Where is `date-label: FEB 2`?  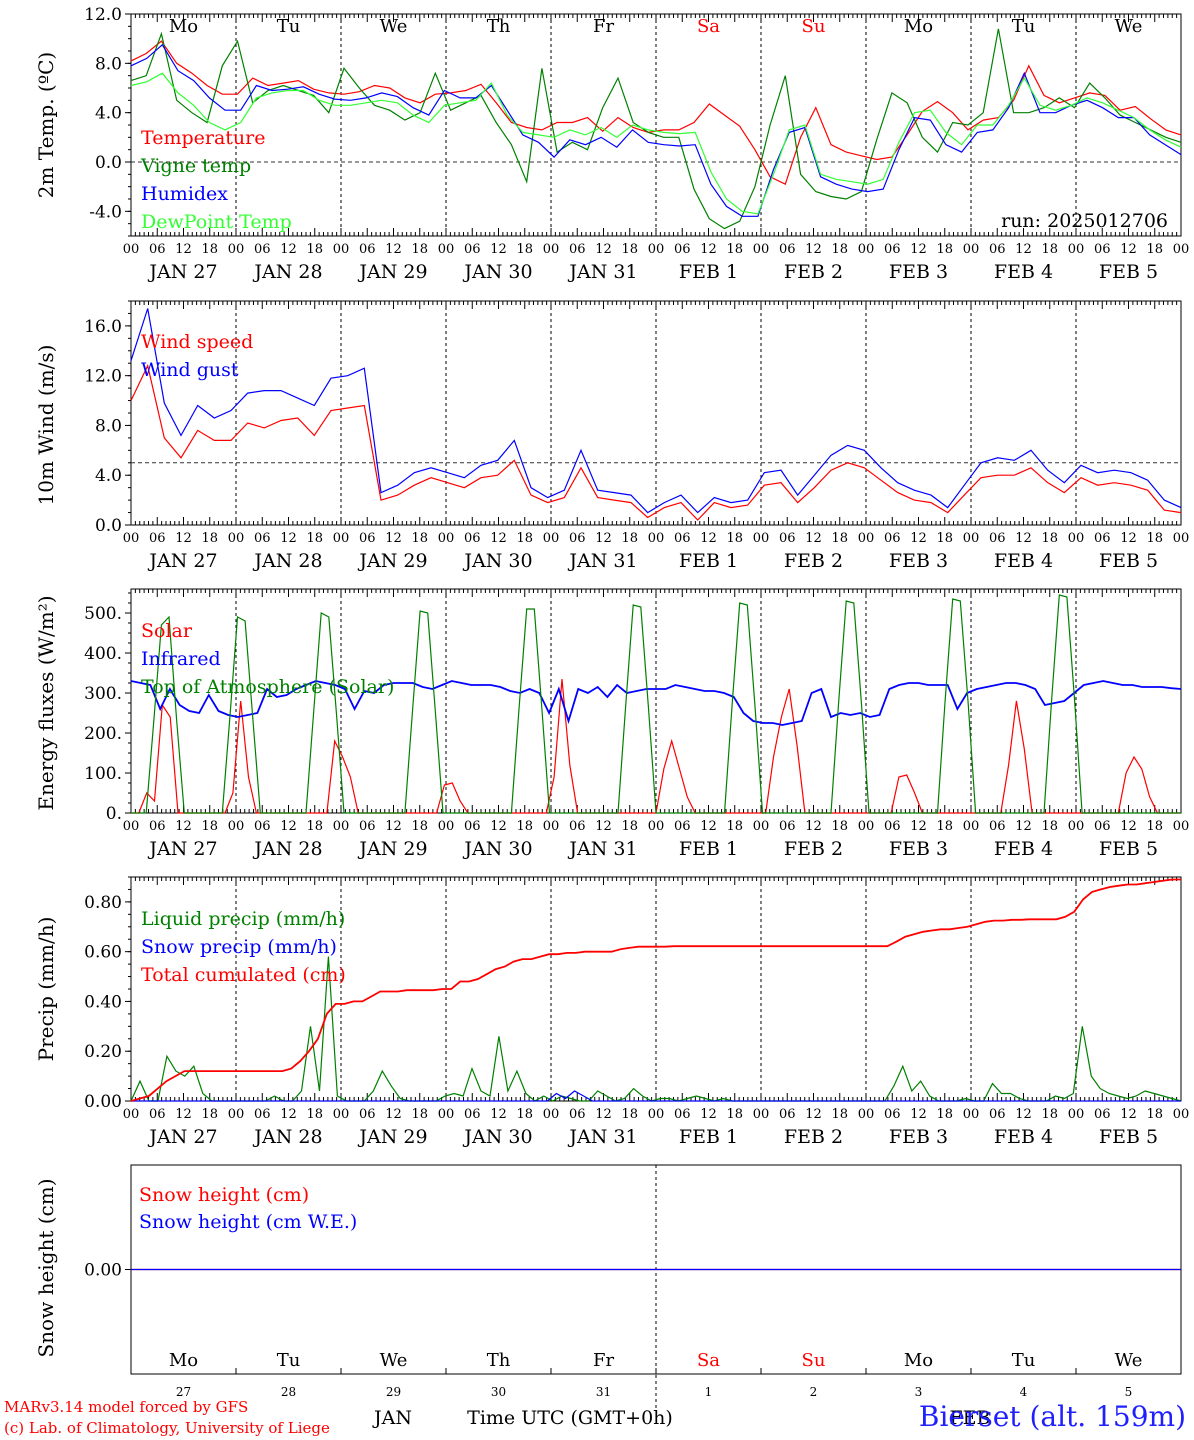
date-label: FEB 2 is located at coordinates (813, 561).